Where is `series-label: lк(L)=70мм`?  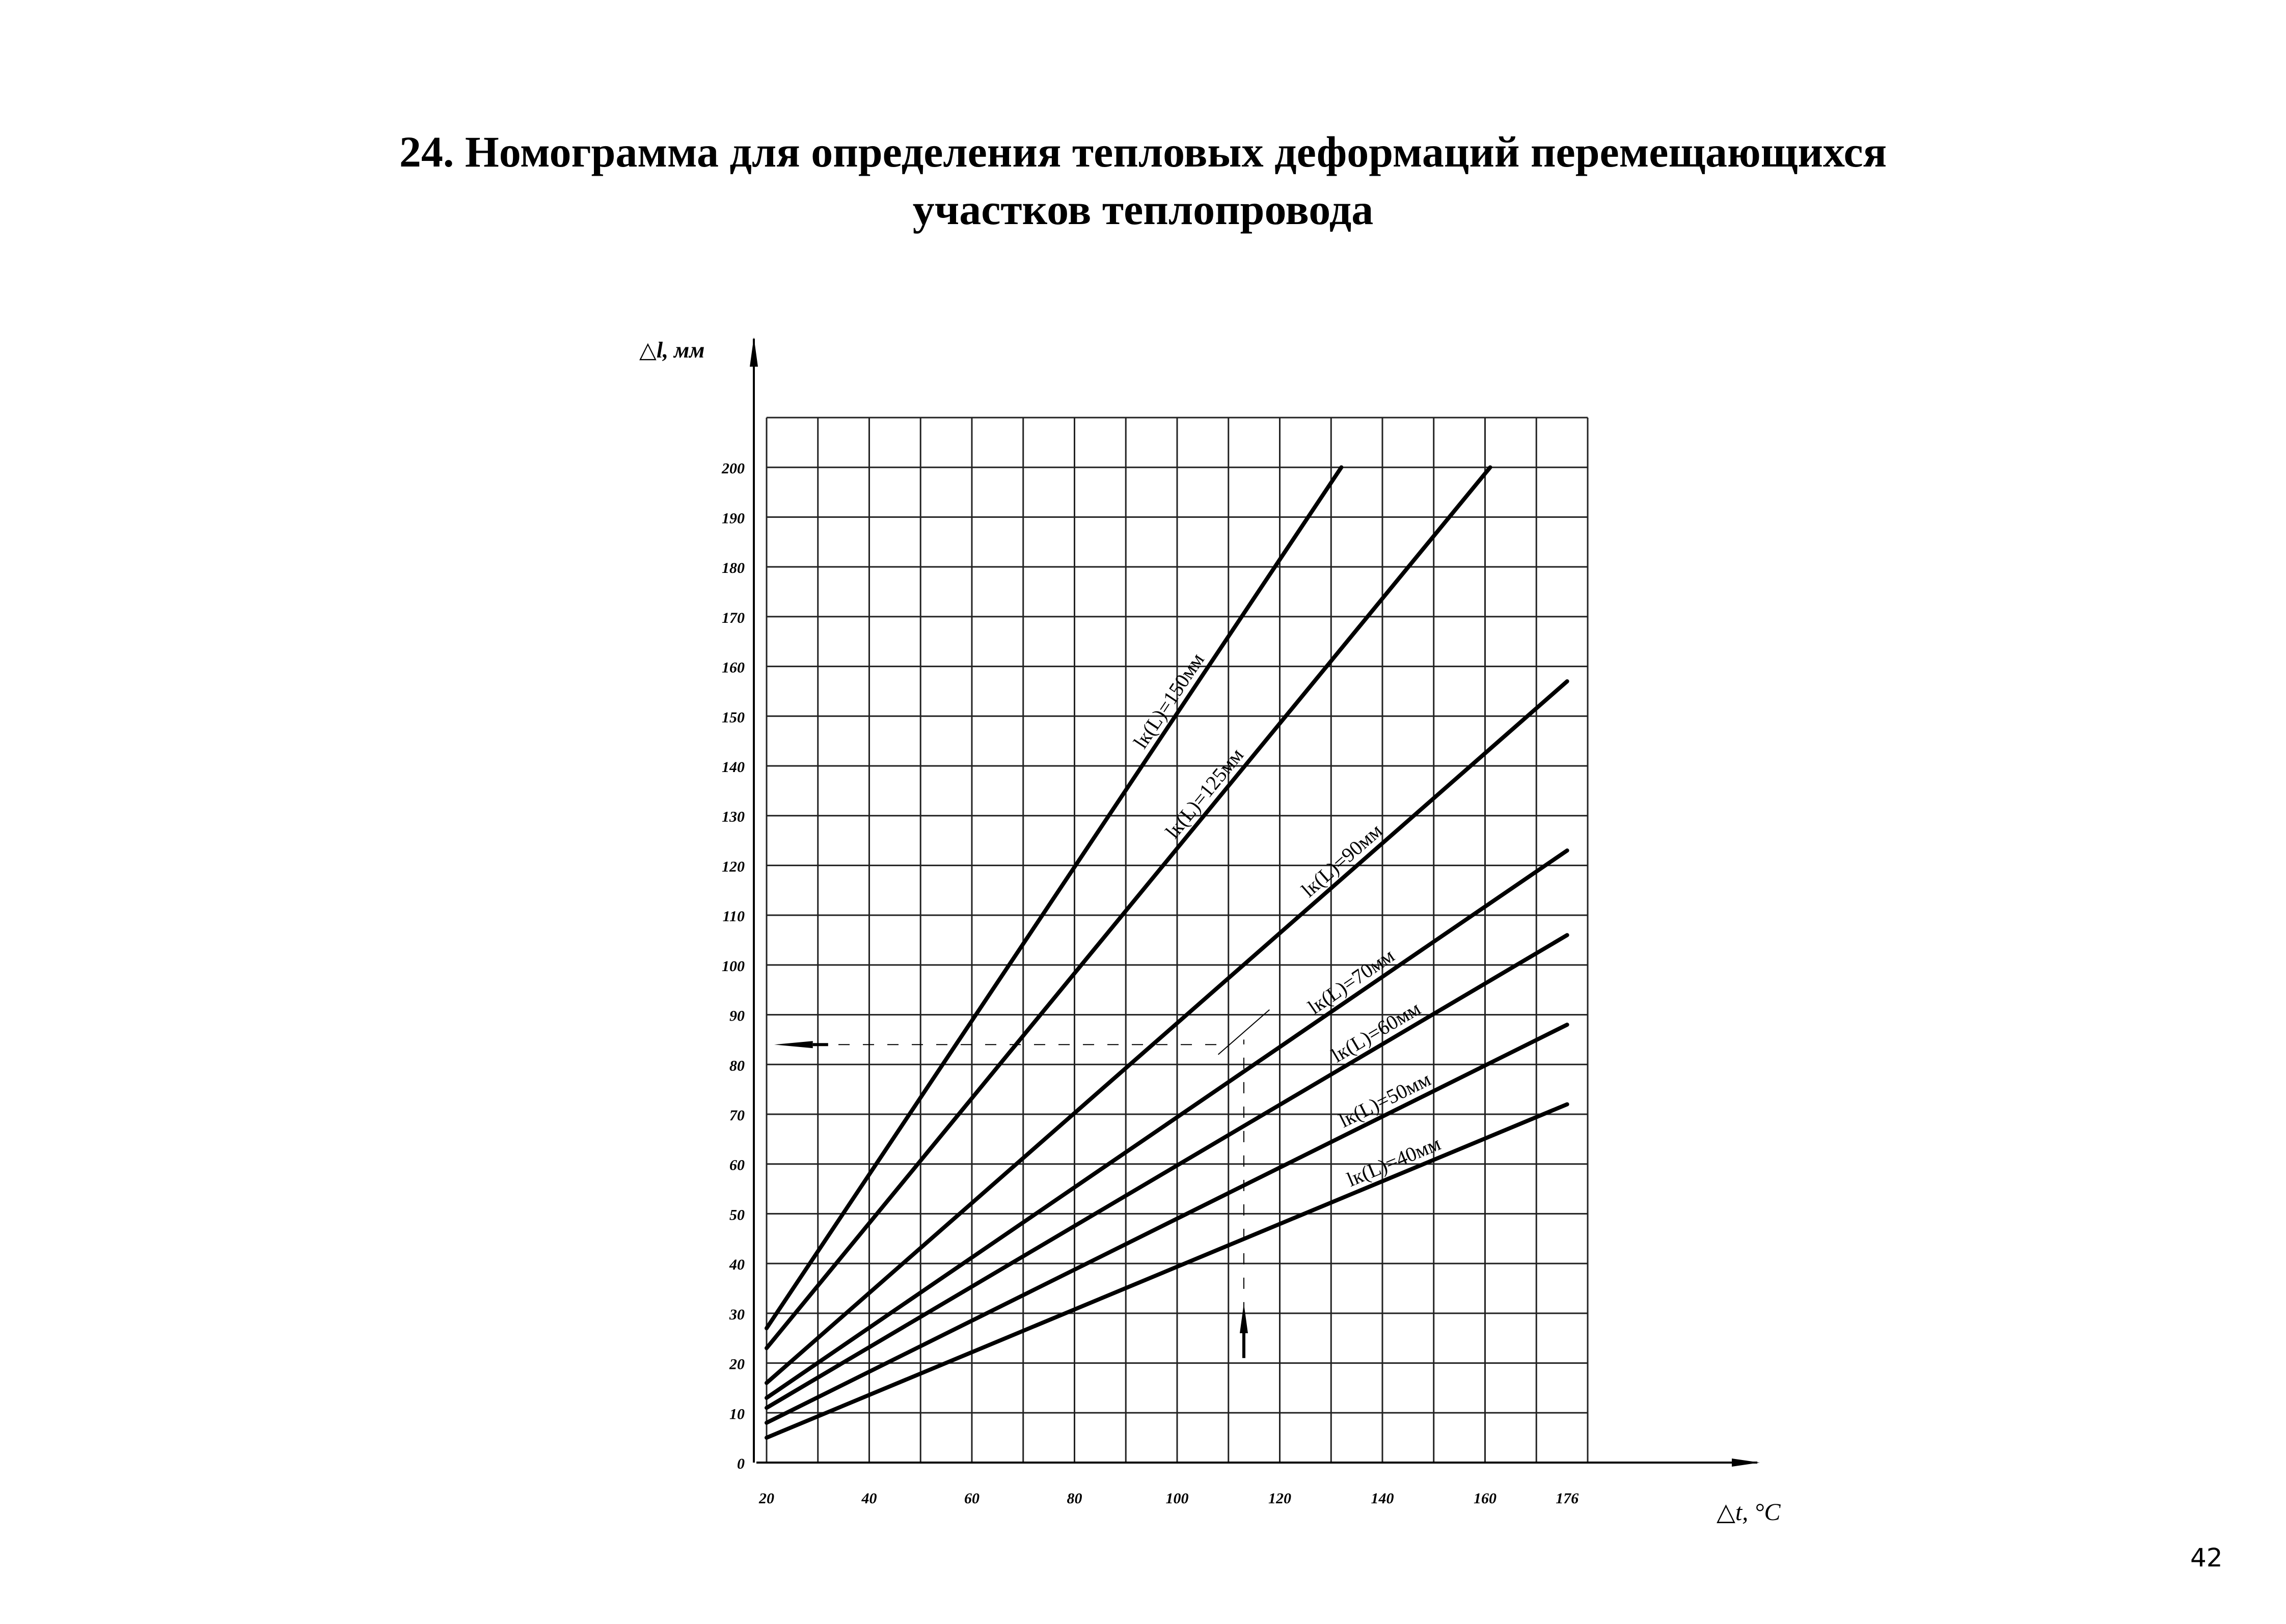
series-label: lк(L)=70мм is located at coordinates (1350, 981).